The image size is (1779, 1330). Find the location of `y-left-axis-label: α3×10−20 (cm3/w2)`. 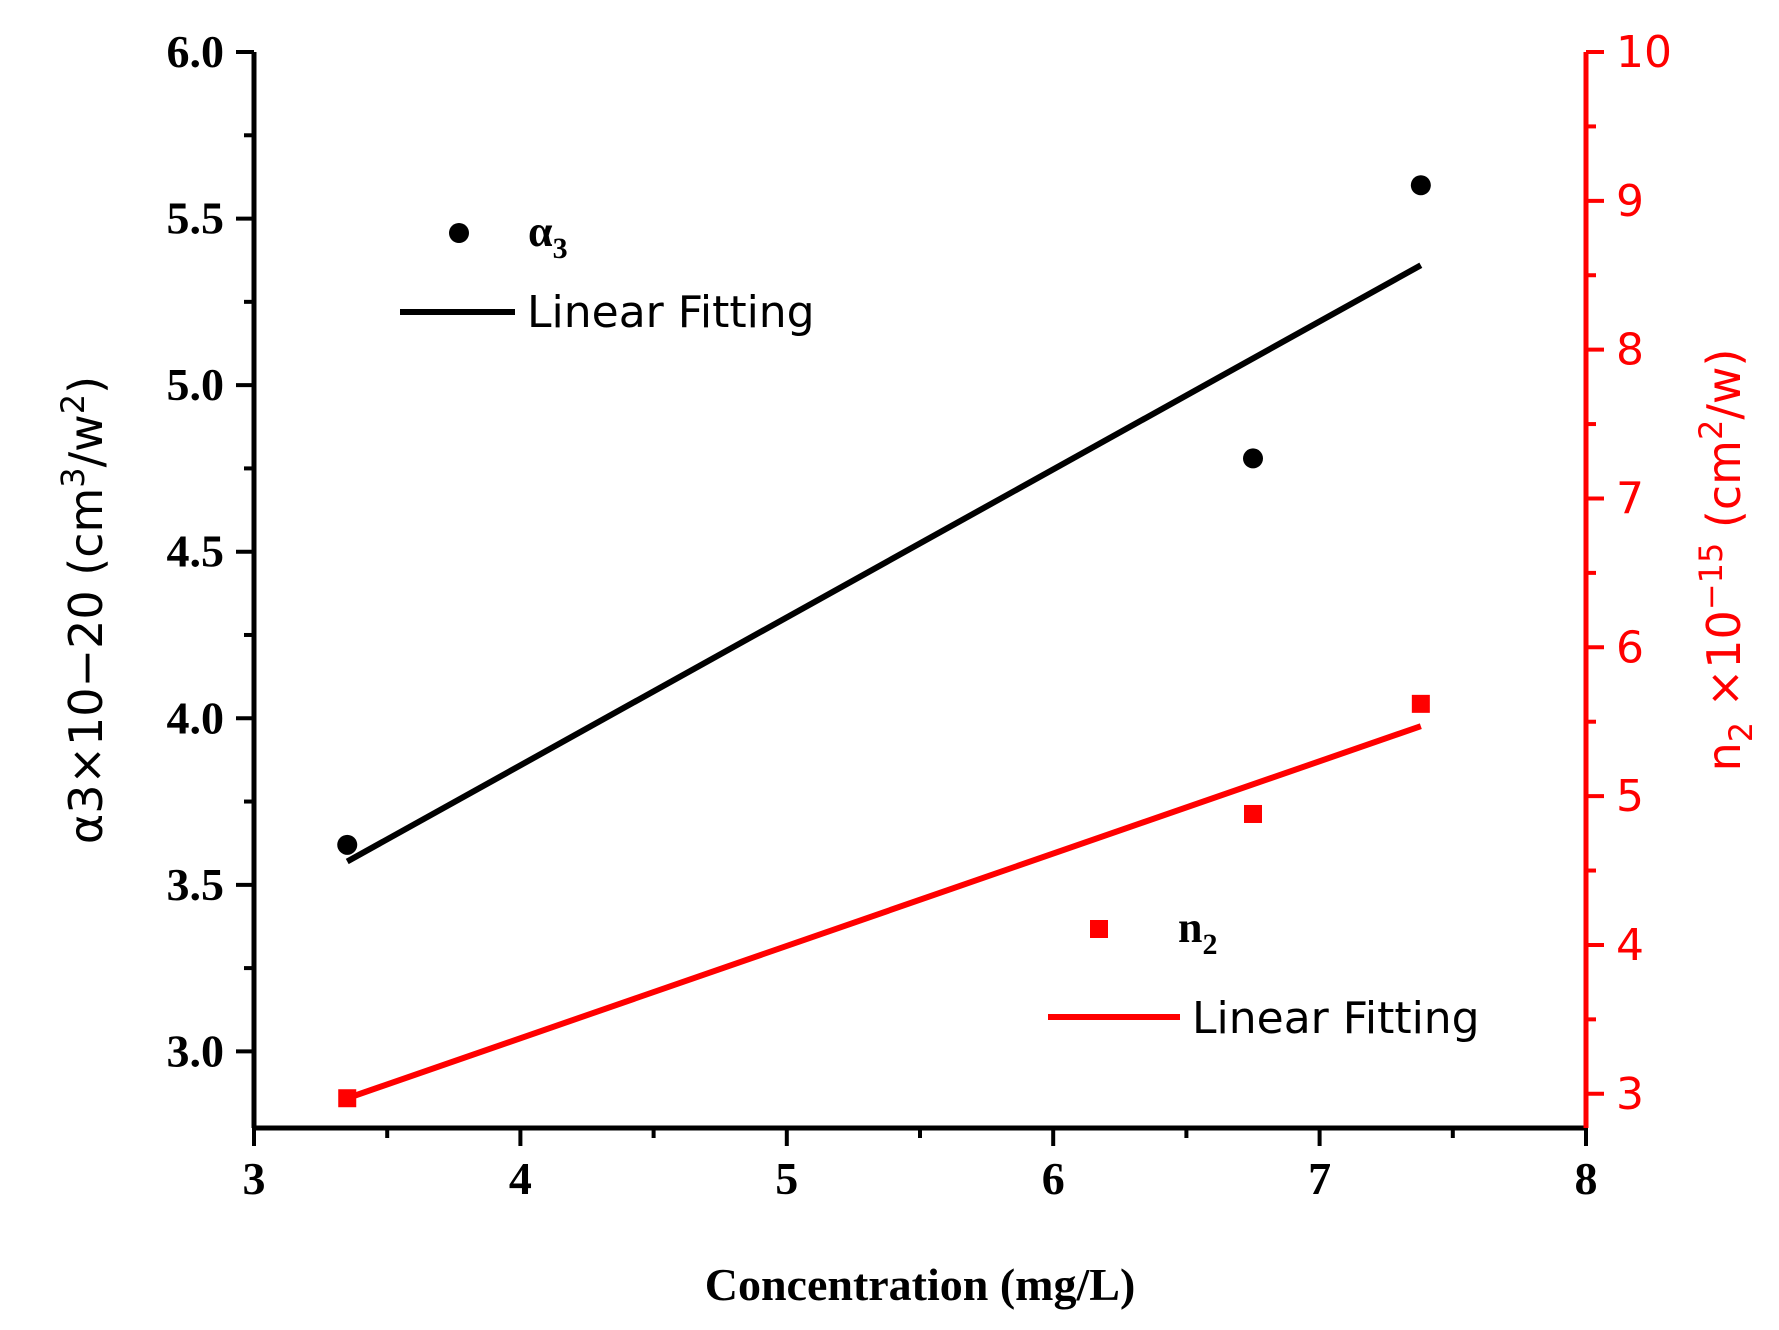

y-left-axis-label: α3×10−20 (cm3/w2) is located at coordinates (83, 610).